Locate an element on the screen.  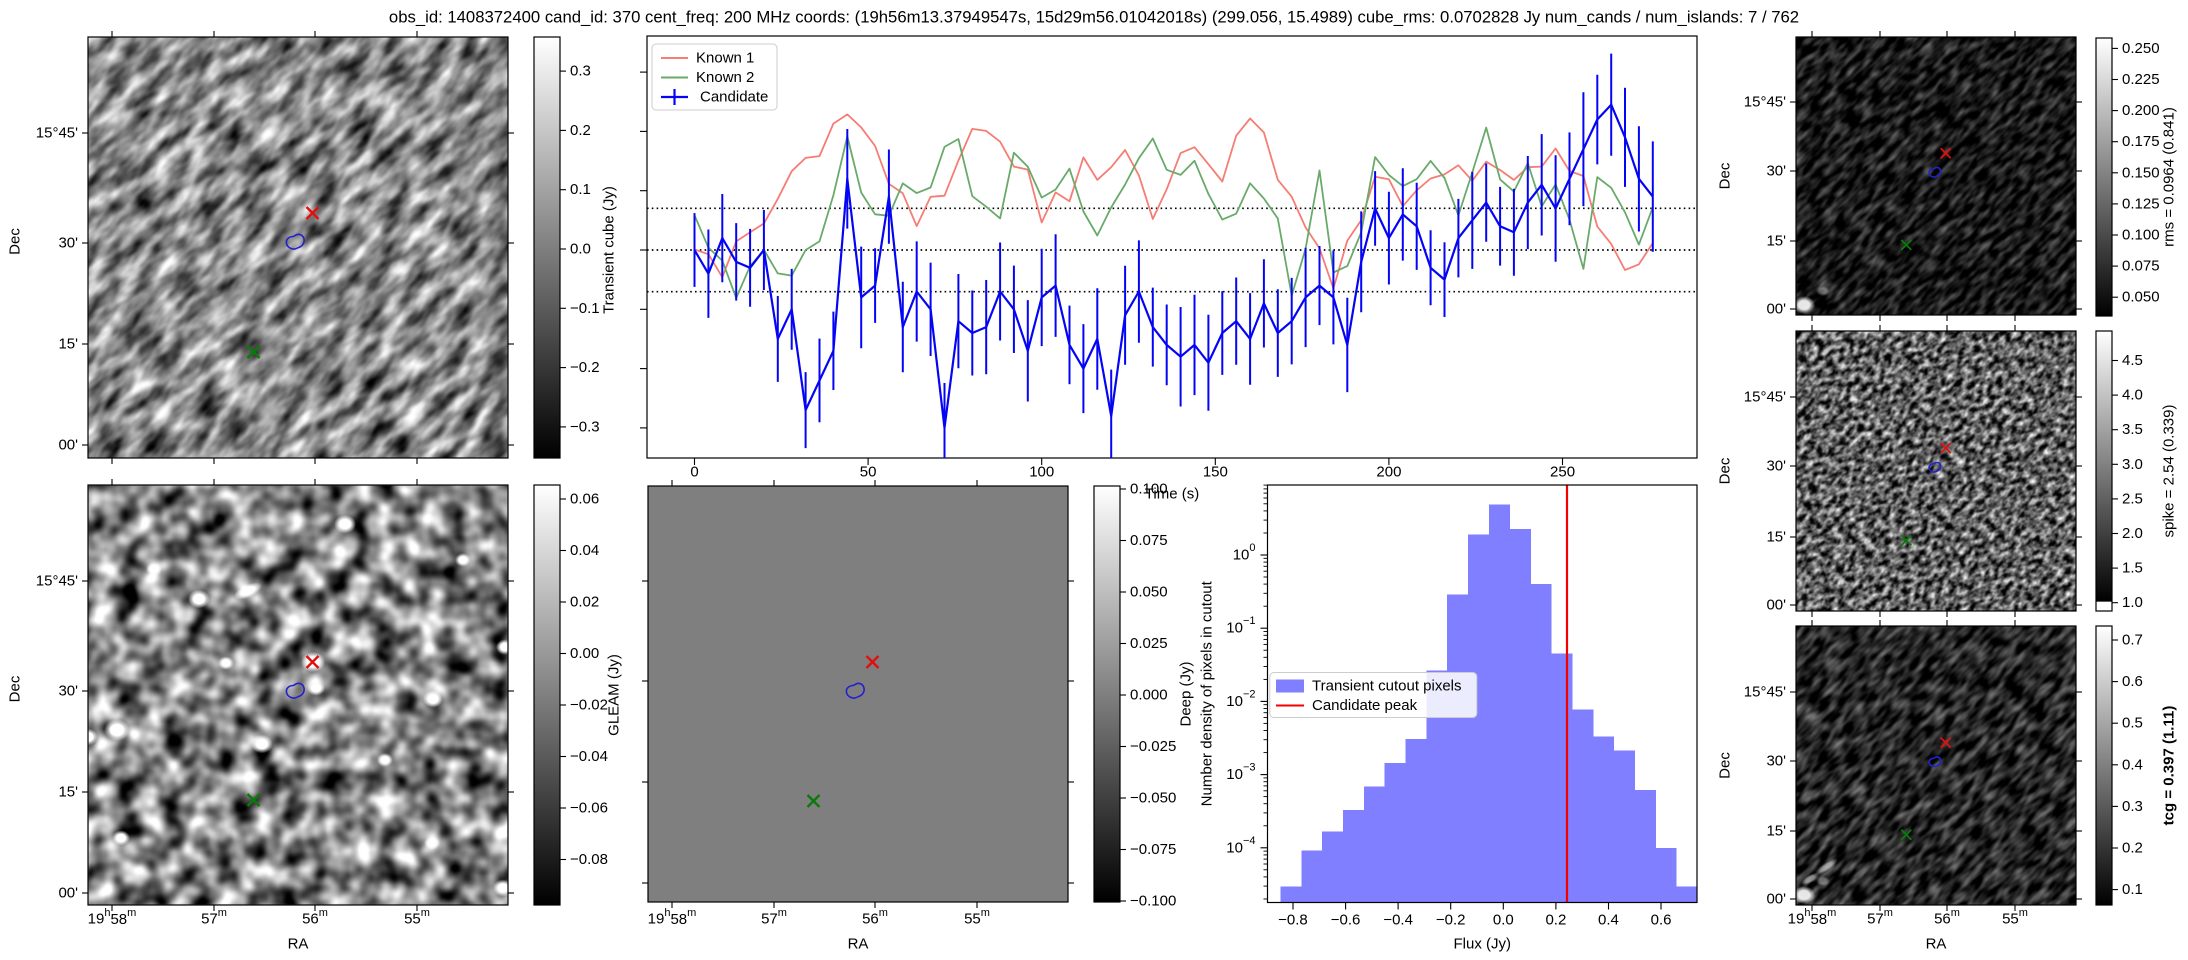
svg-text: 0 is located at coordinates (694, 472).